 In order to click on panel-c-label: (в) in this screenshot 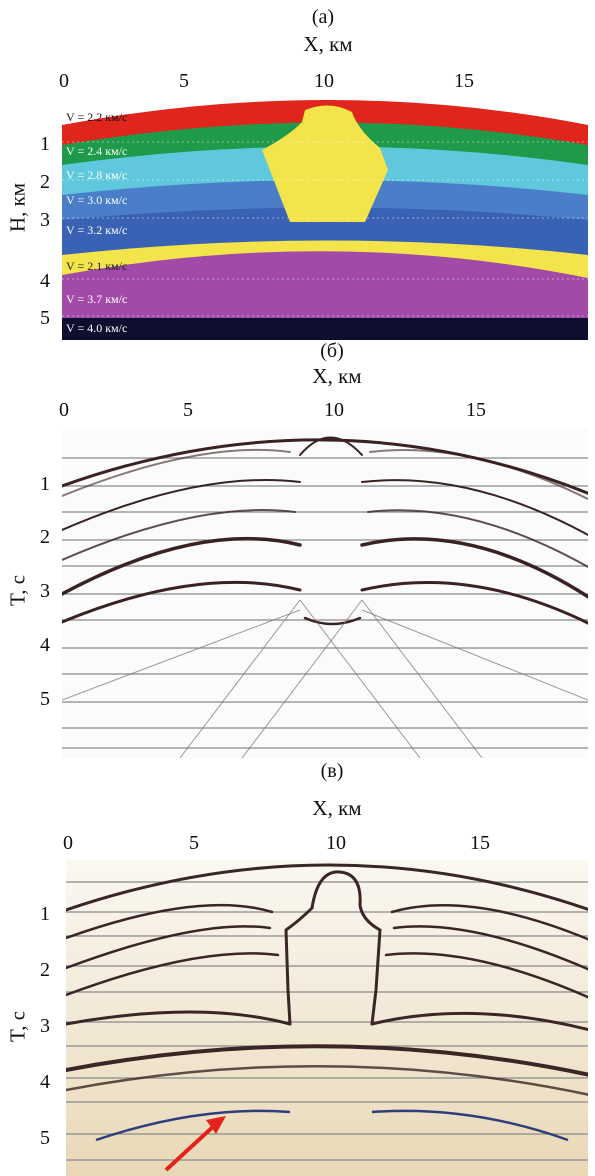, I will do `click(332, 771)`.